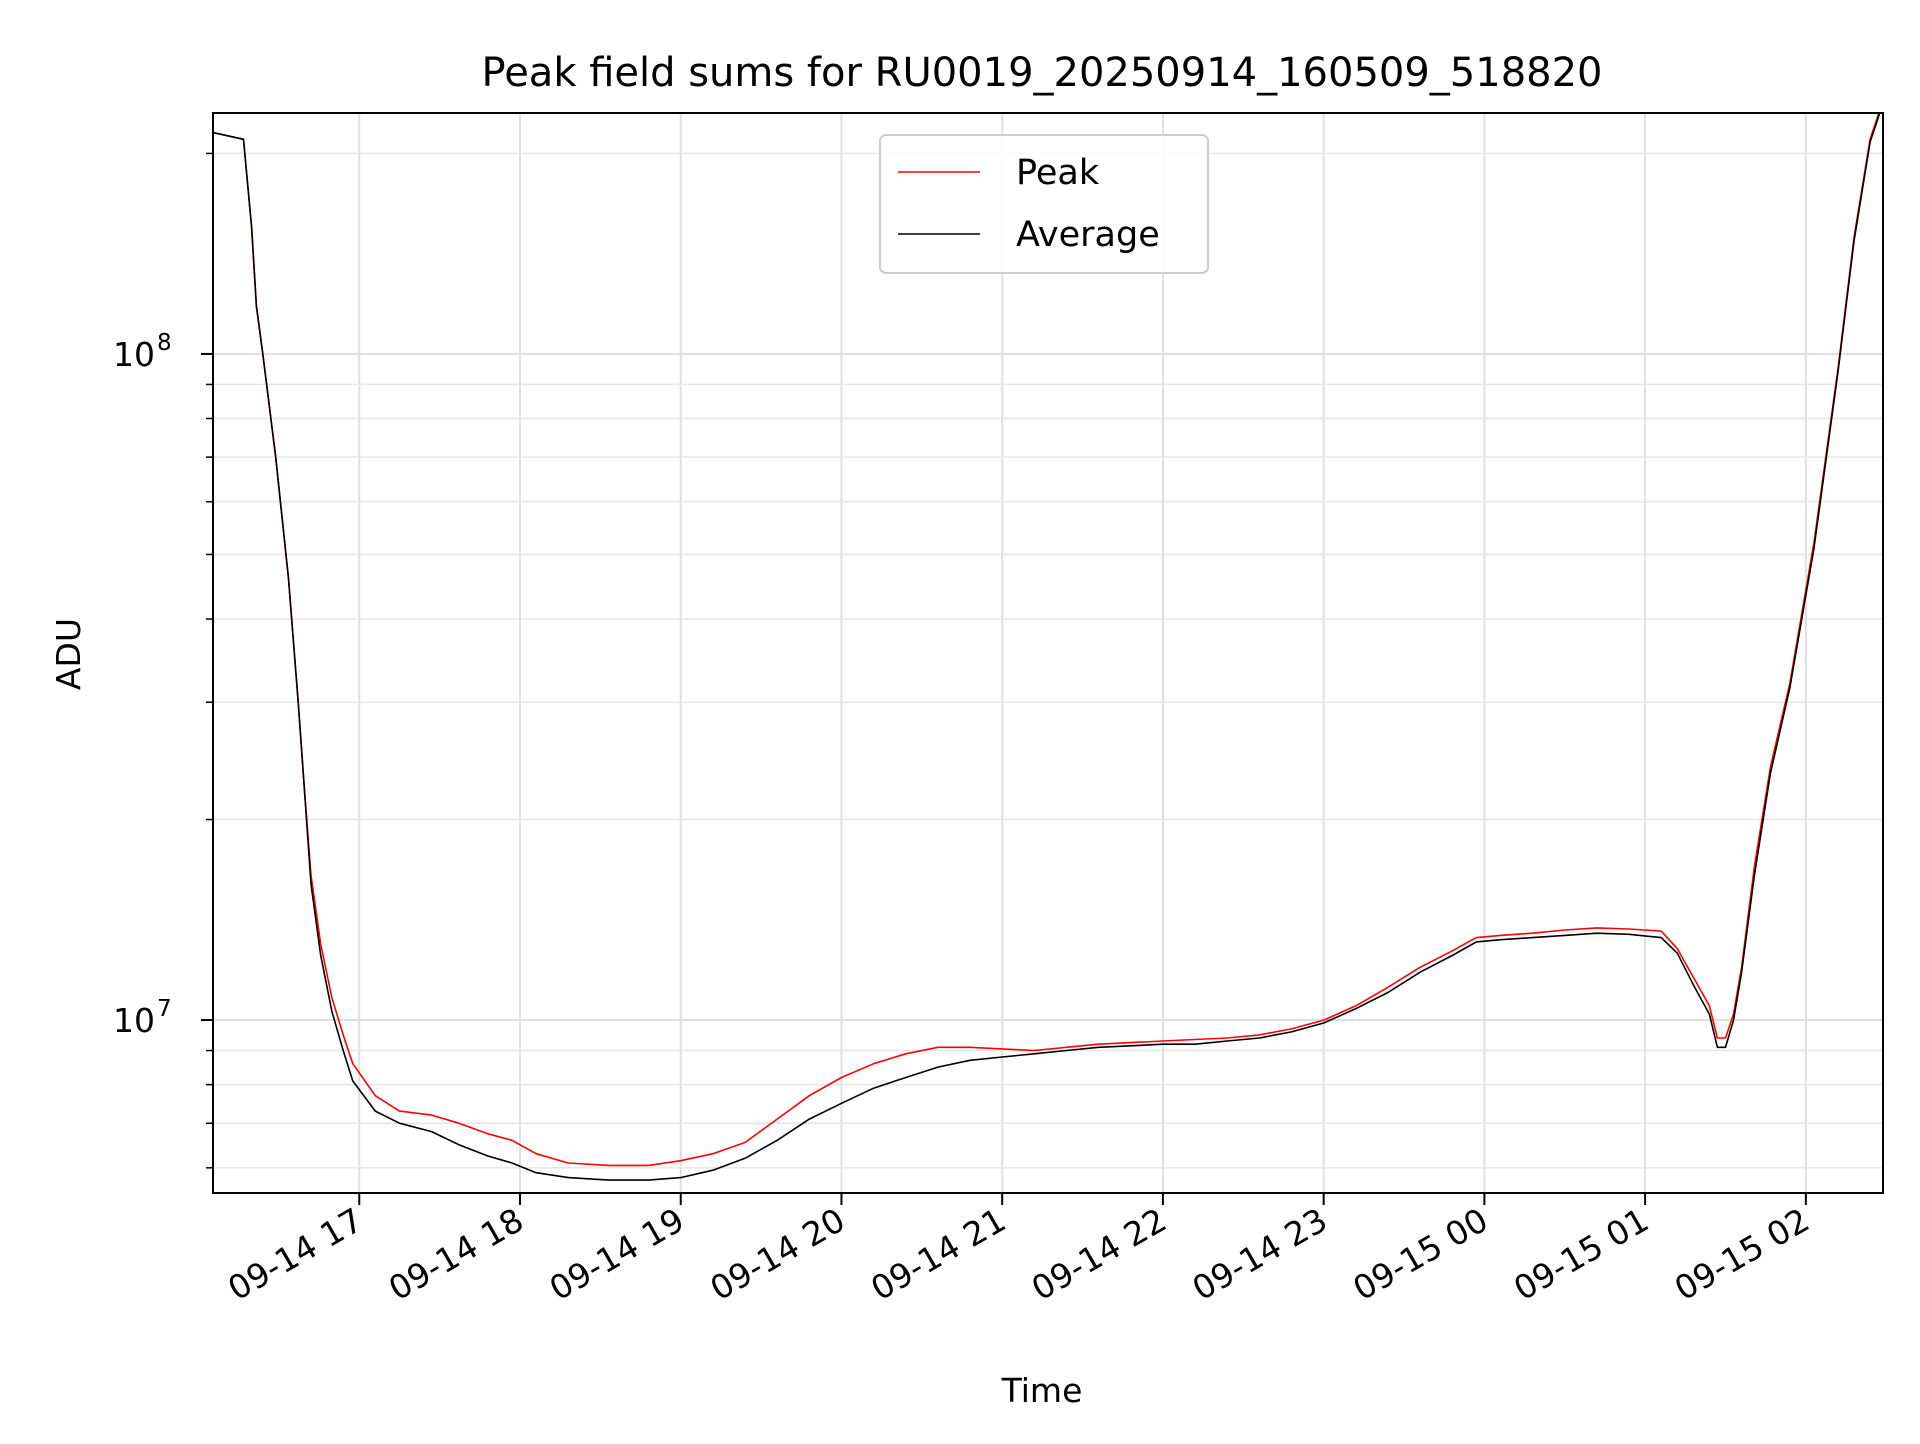 This screenshot has width=1920, height=1444. What do you see at coordinates (1058, 173) in the screenshot?
I see `legend-label-peak: Peak` at bounding box center [1058, 173].